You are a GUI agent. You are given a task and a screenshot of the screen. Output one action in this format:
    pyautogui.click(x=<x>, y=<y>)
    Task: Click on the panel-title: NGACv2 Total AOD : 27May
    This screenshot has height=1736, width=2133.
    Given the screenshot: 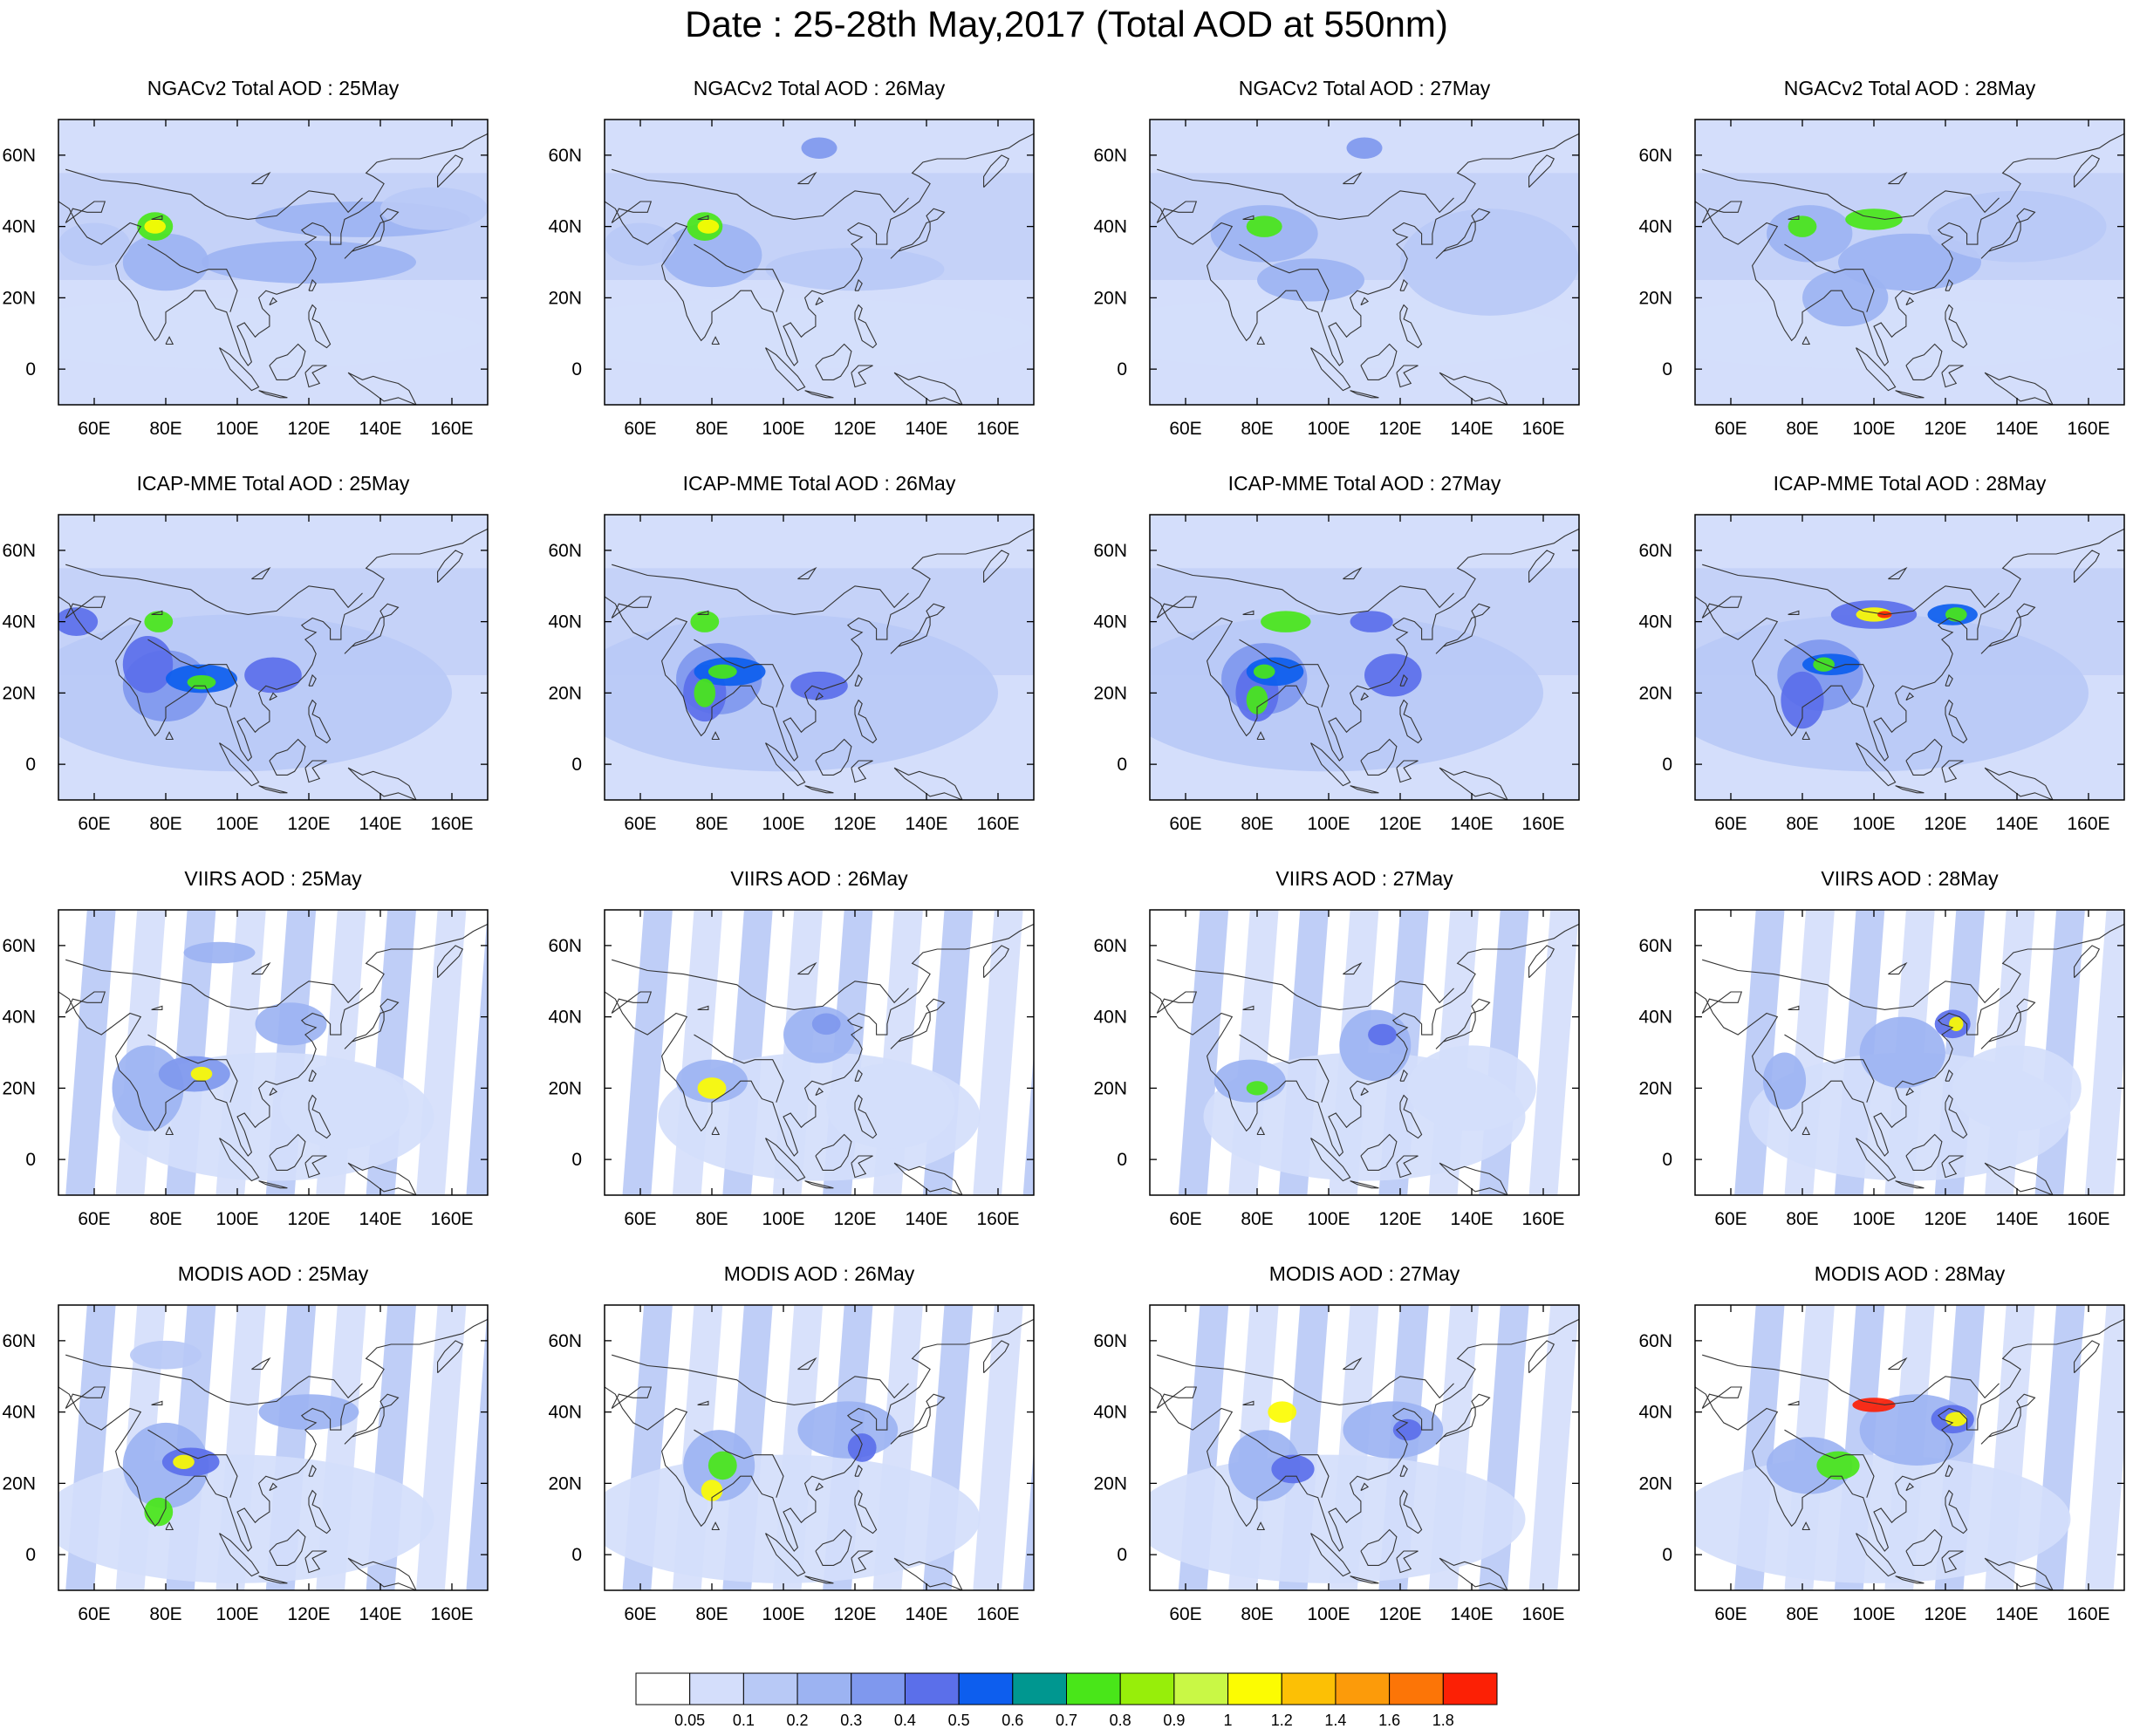 What is the action you would take?
    pyautogui.click(x=1364, y=88)
    